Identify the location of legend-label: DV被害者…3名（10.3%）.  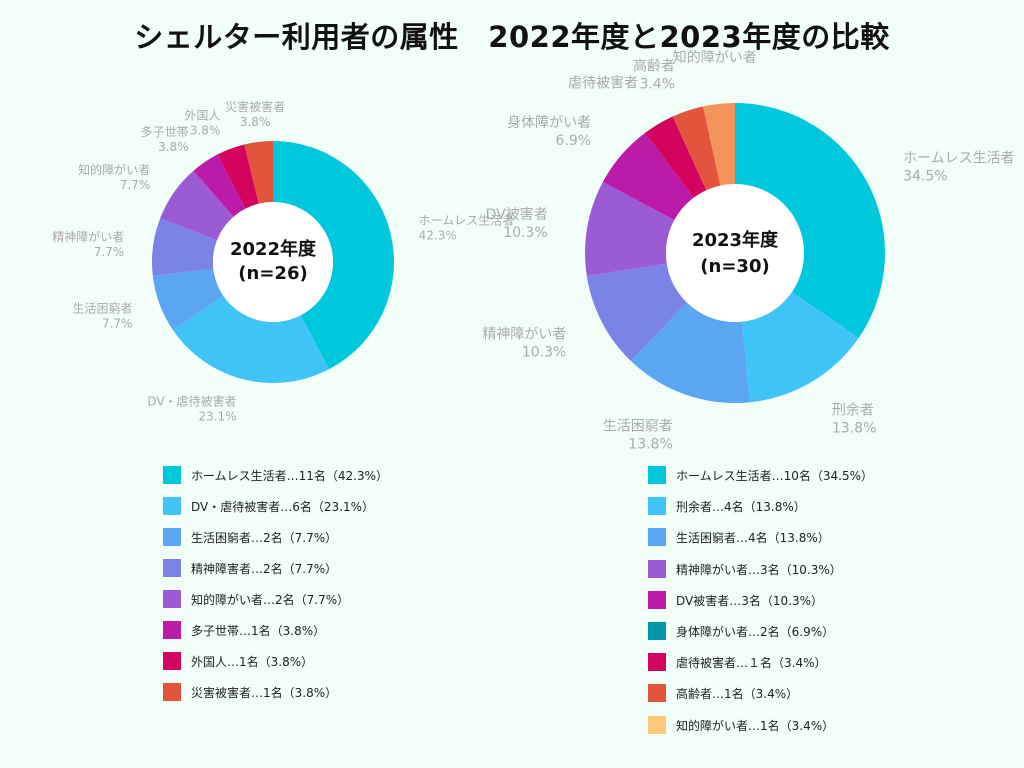
(749, 600).